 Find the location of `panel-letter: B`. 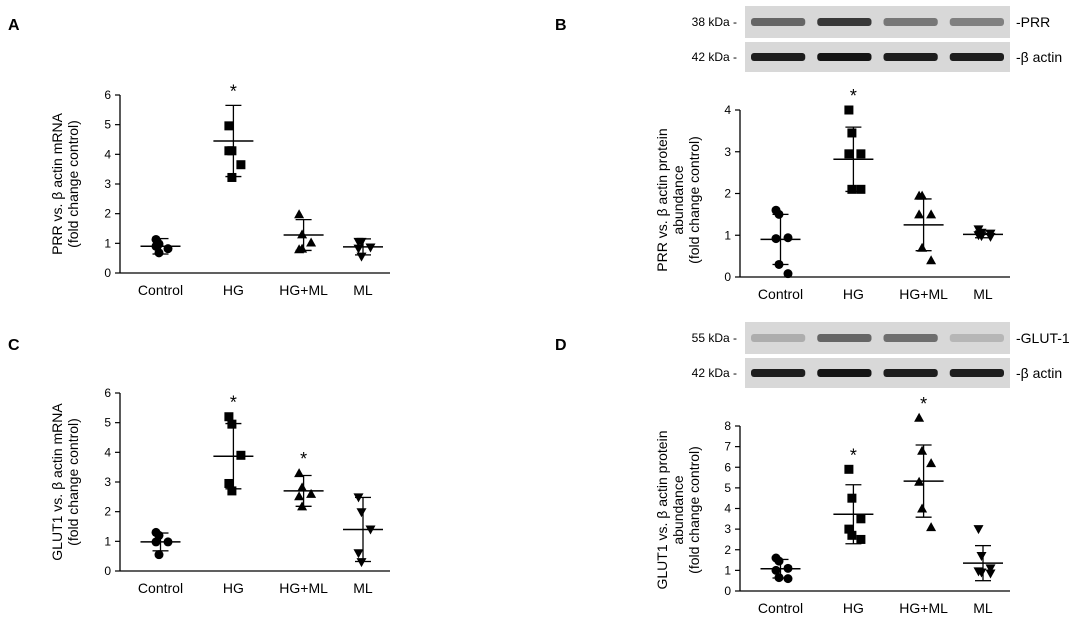

panel-letter: B is located at coordinates (561, 25).